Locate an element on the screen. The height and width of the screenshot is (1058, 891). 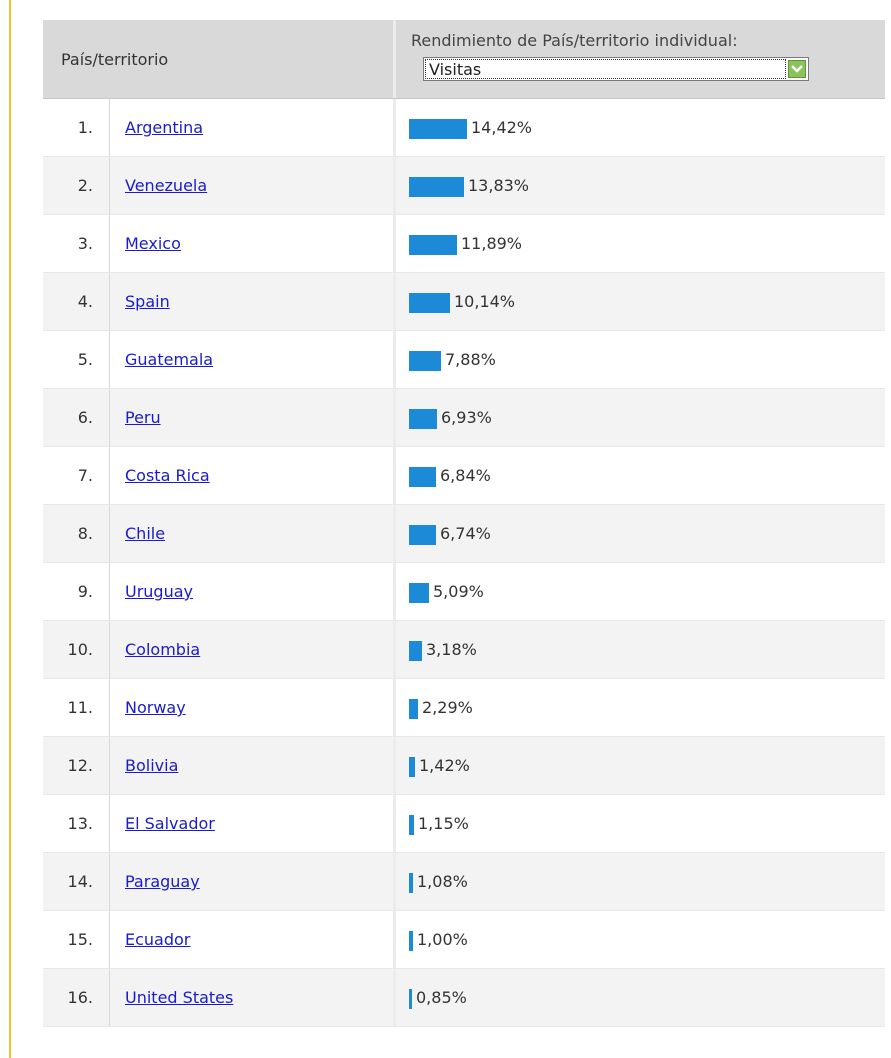
percentage-value: 1,00% is located at coordinates (442, 939).